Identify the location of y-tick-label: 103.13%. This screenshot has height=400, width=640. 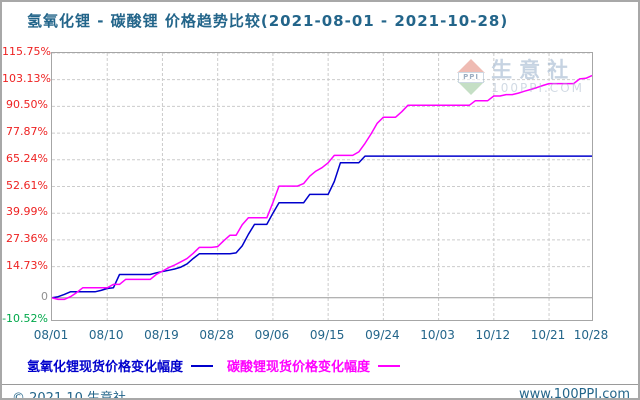
(26, 78).